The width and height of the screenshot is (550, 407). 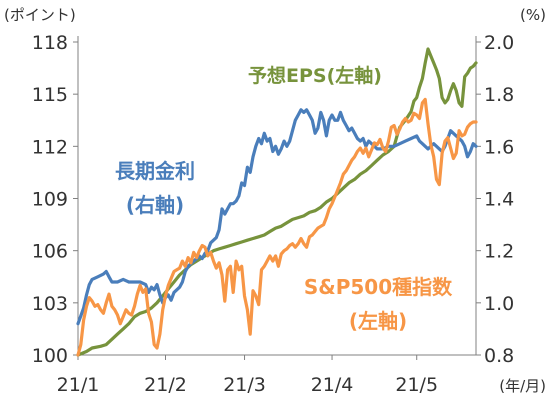 I want to click on right-tick-label: 1.6, so click(x=499, y=147).